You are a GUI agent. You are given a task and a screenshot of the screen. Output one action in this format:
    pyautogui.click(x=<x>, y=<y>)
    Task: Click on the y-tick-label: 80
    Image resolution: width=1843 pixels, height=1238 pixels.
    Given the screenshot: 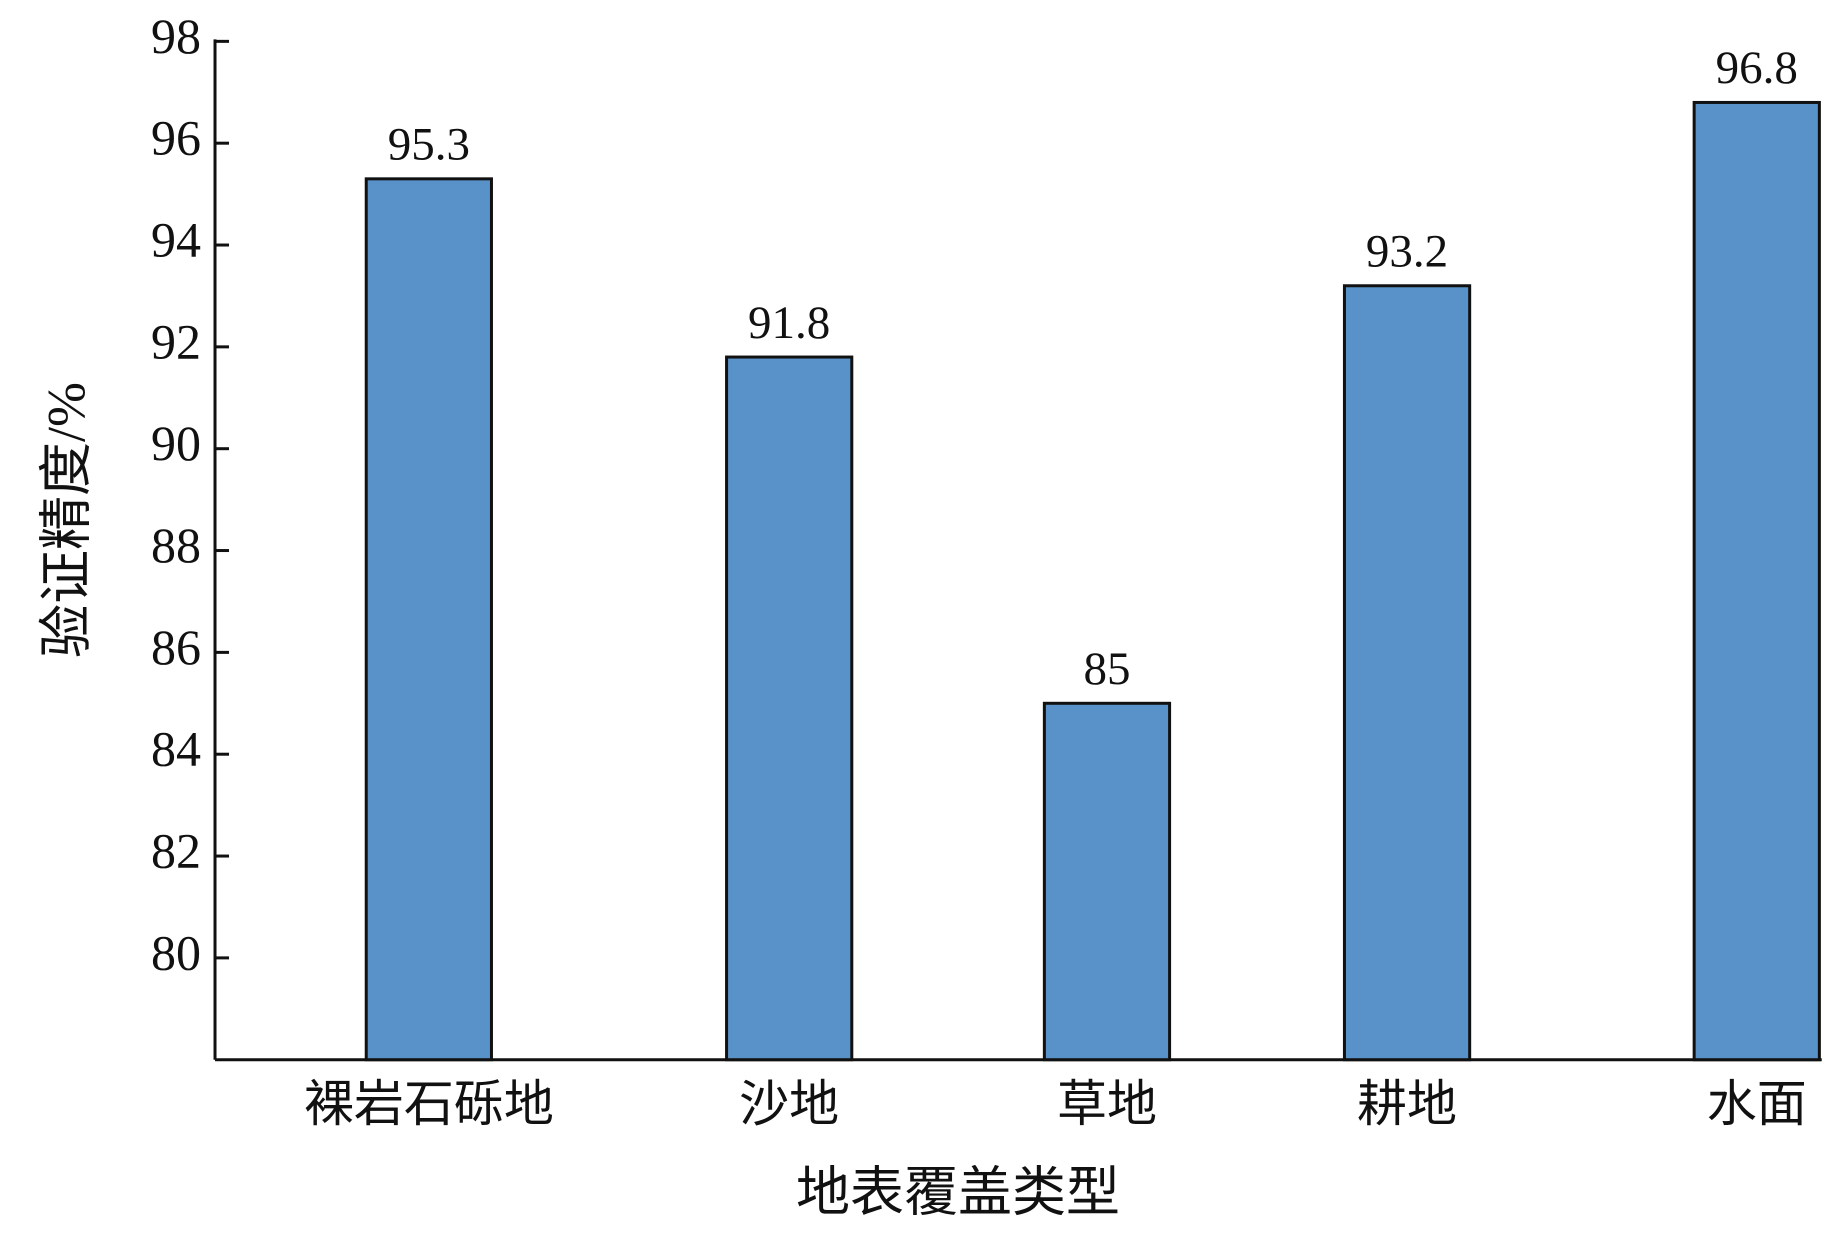 What is the action you would take?
    pyautogui.click(x=176, y=952)
    